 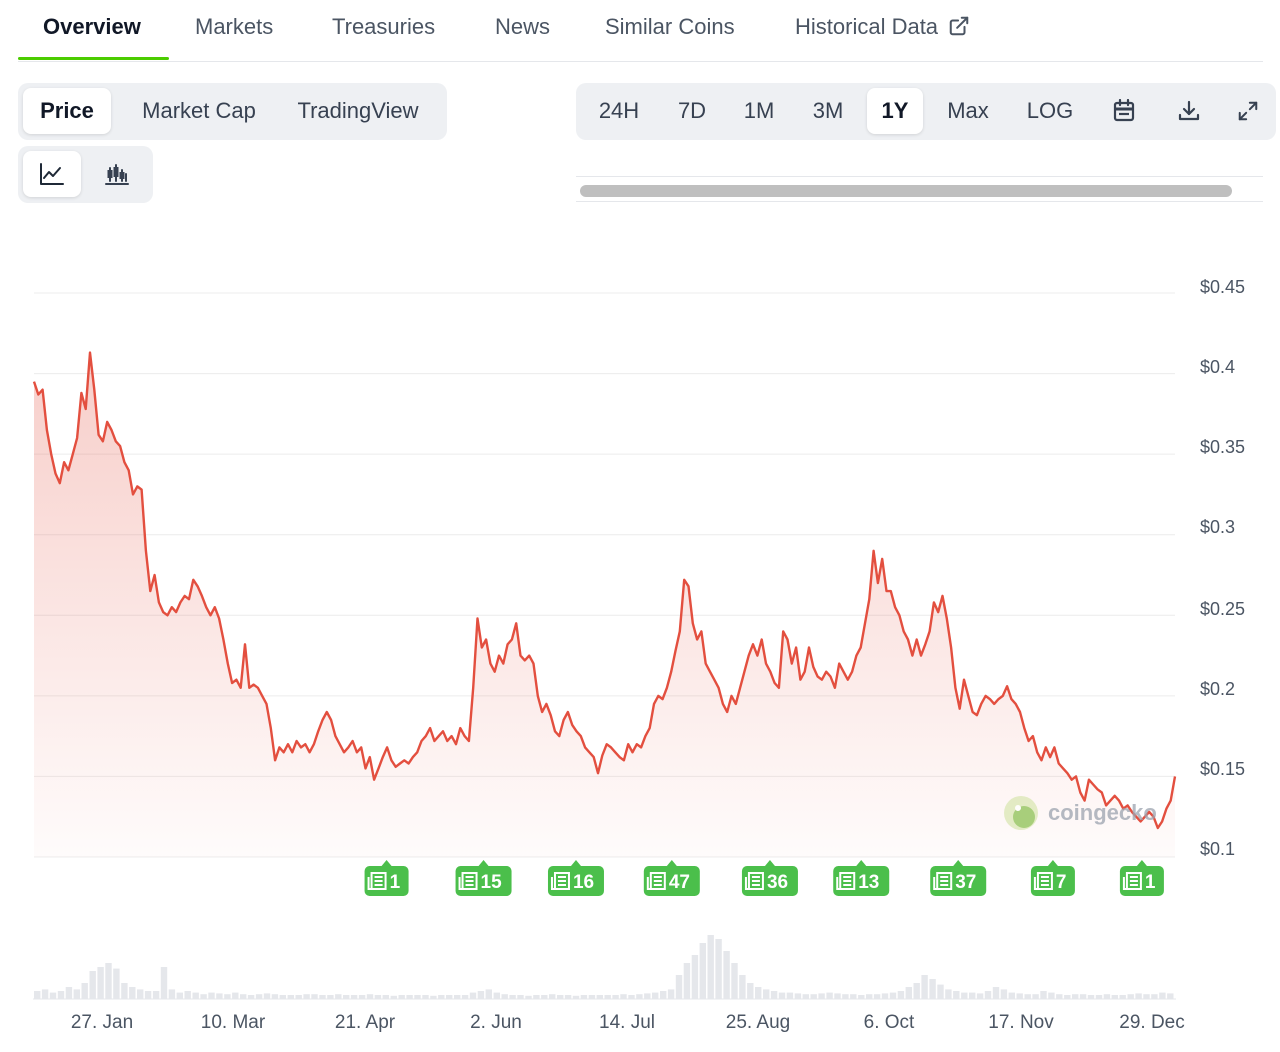 I want to click on chart-view-toggle, so click(x=85, y=174).